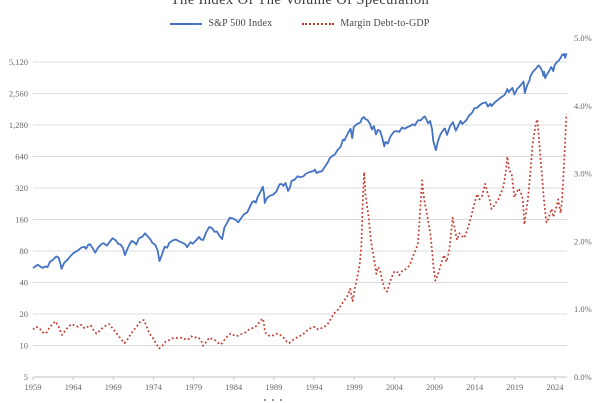  Describe the element at coordinates (318, 23) in the screenshot. I see `margin-debt-line-swatch-icon` at that location.